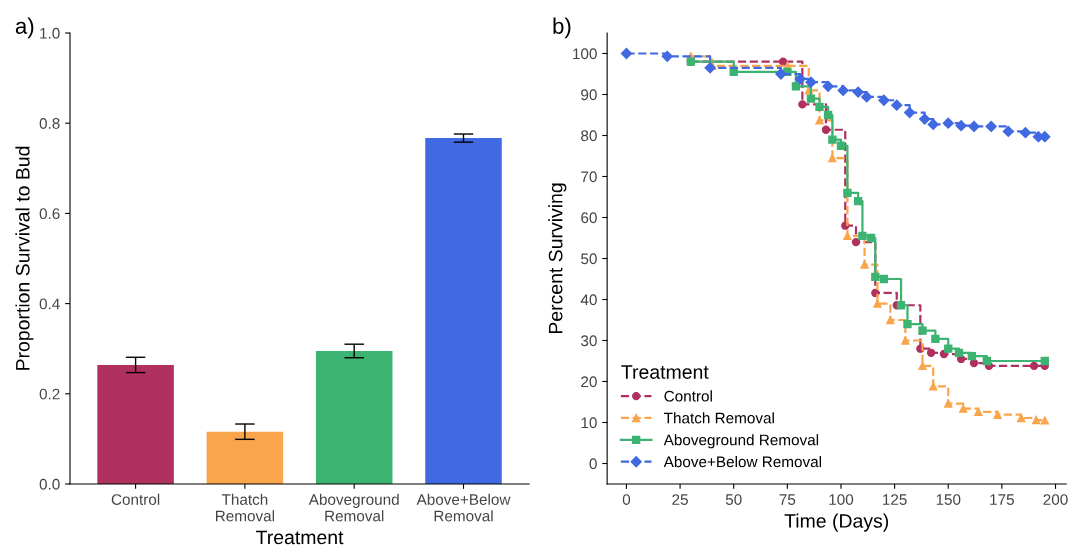 The width and height of the screenshot is (1077, 550). What do you see at coordinates (300, 537) in the screenshot?
I see `x-axis-title: Treatment` at bounding box center [300, 537].